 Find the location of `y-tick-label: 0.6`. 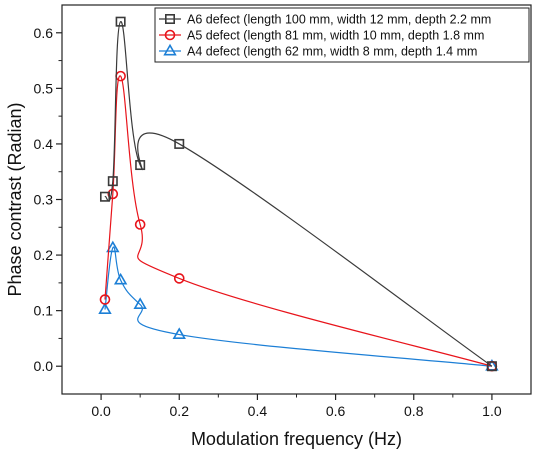

y-tick-label: 0.6 is located at coordinates (44, 33).